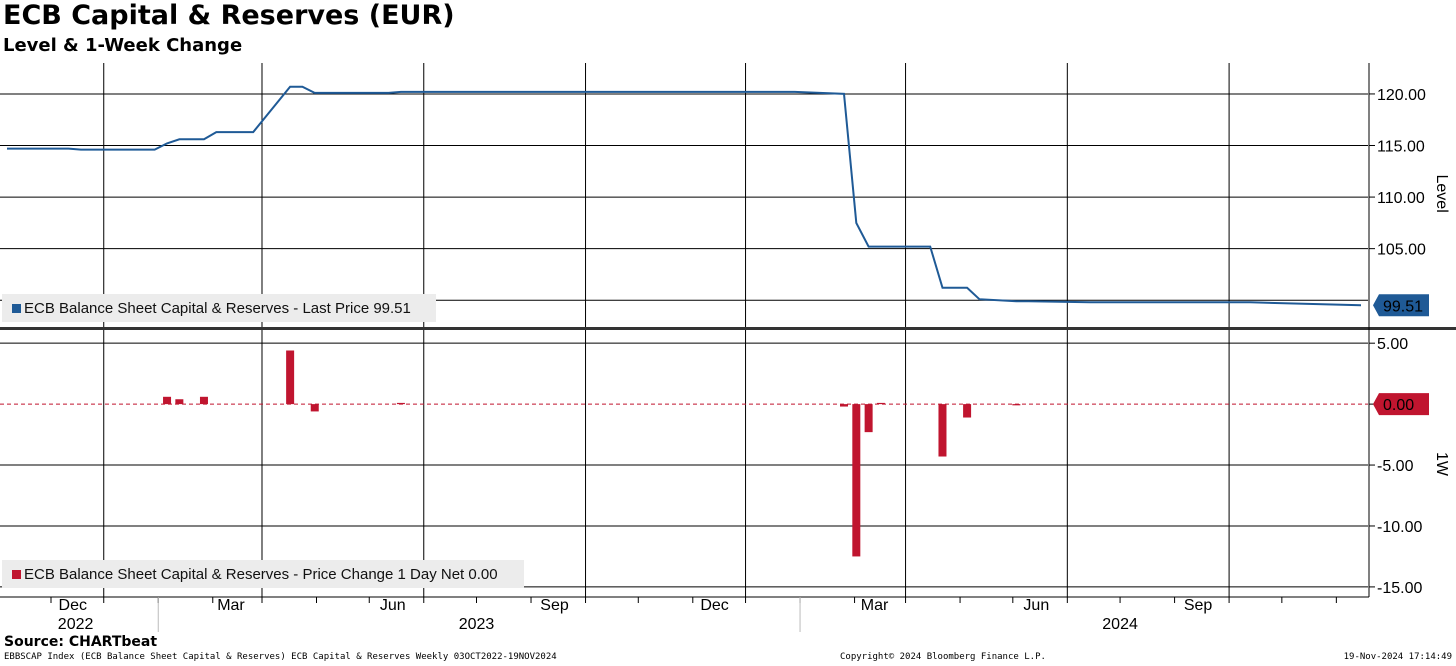  Describe the element at coordinates (81, 642) in the screenshot. I see `source-label: Source: CHARTbeat` at that location.